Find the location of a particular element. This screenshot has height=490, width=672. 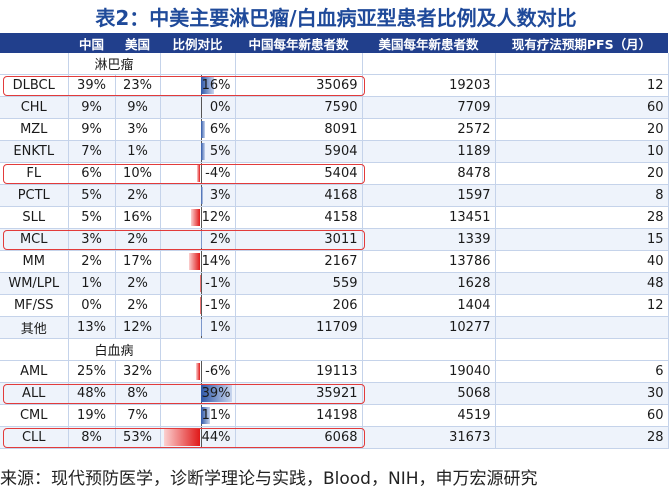

row-label: MF/SS is located at coordinates (34, 305).